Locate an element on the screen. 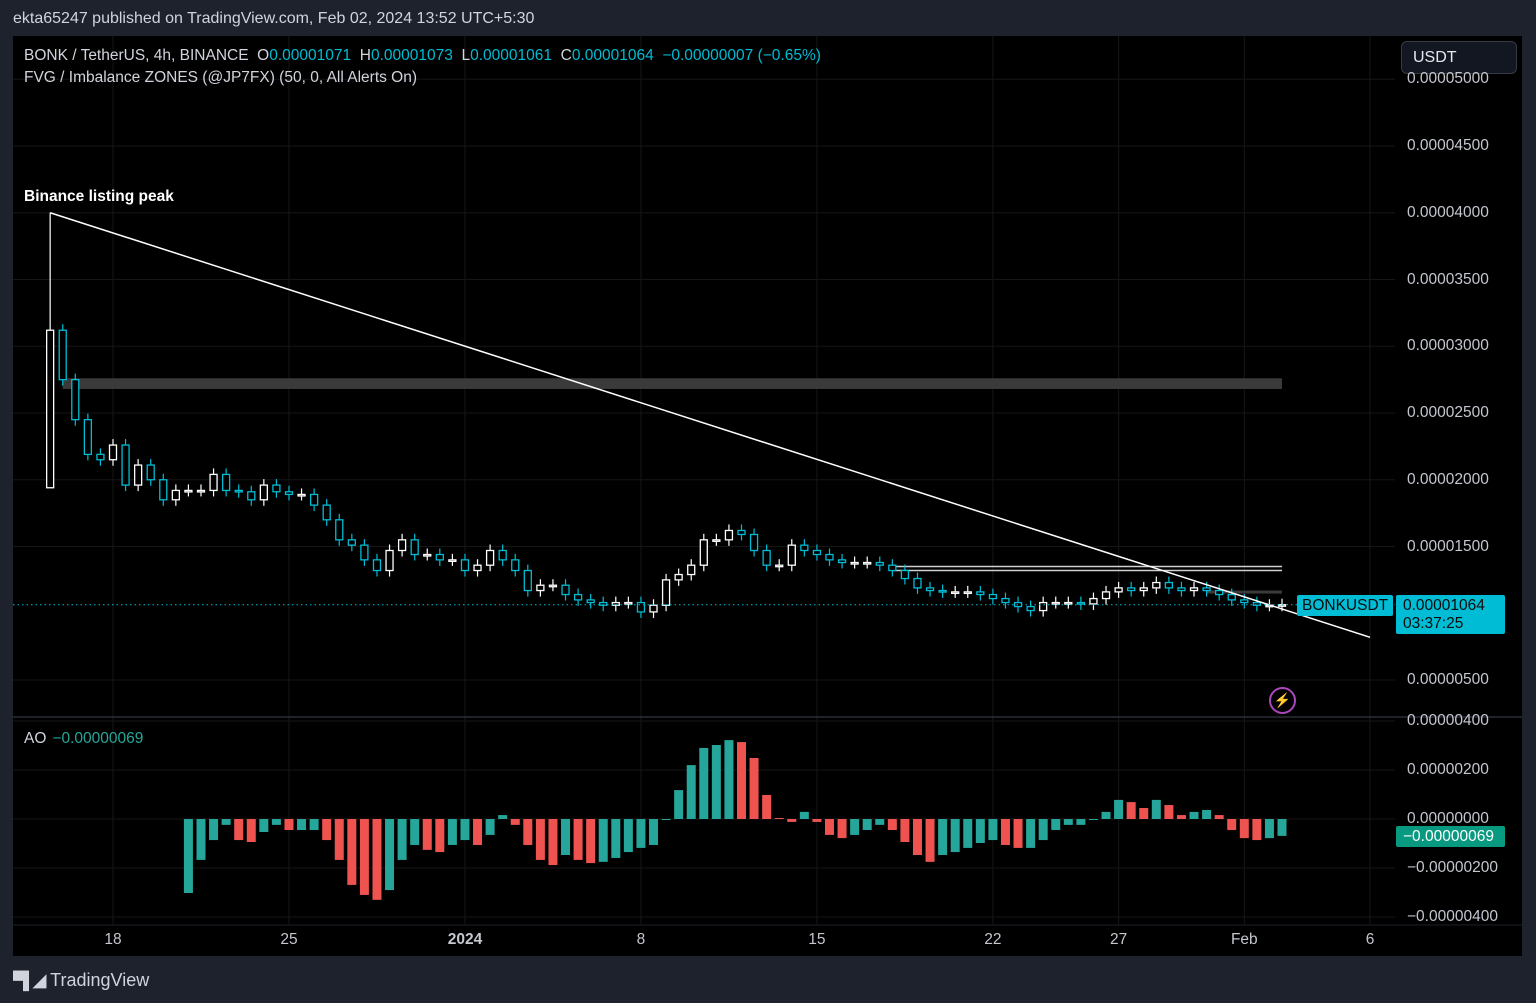 This screenshot has height=1003, width=1536. currency-button: USDT is located at coordinates (1459, 57).